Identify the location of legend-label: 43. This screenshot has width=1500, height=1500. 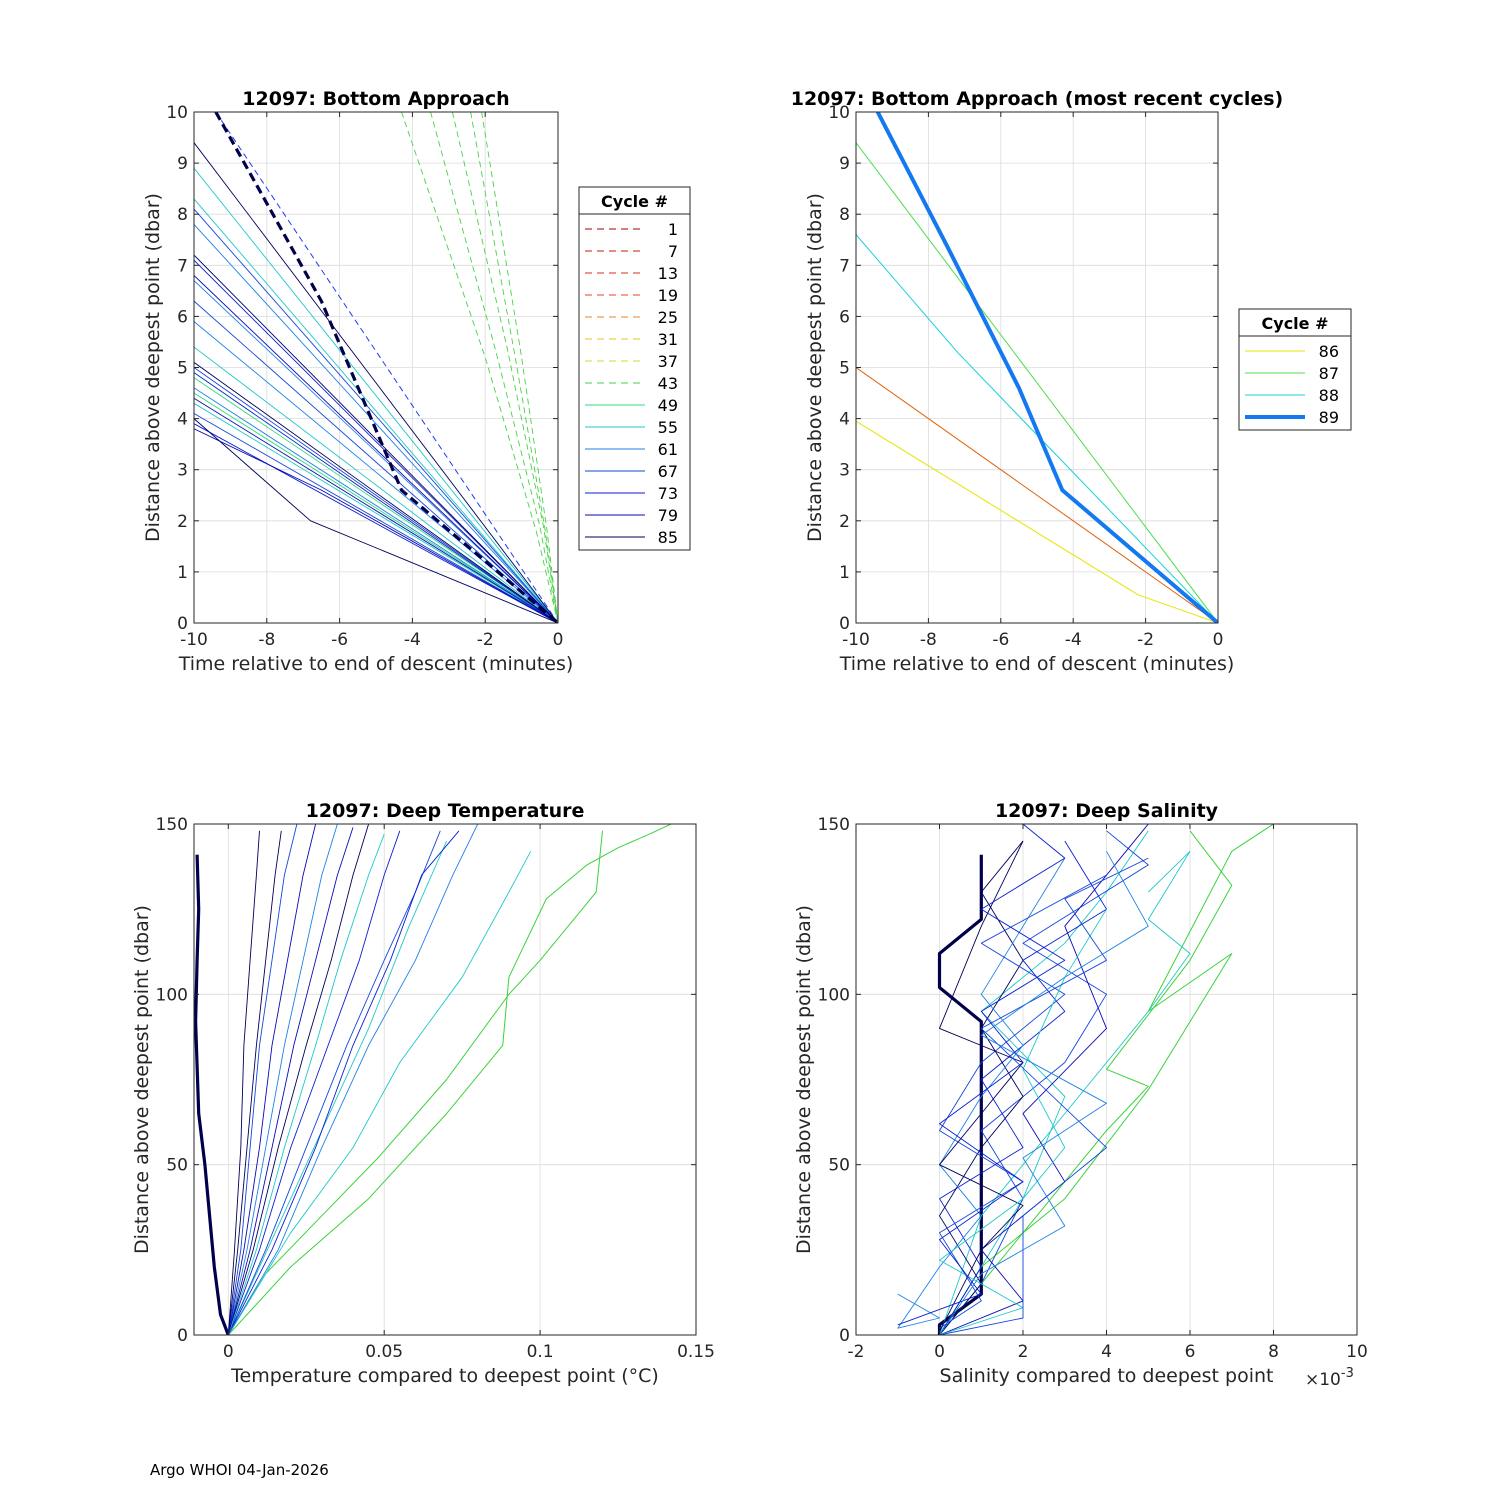
(668, 383).